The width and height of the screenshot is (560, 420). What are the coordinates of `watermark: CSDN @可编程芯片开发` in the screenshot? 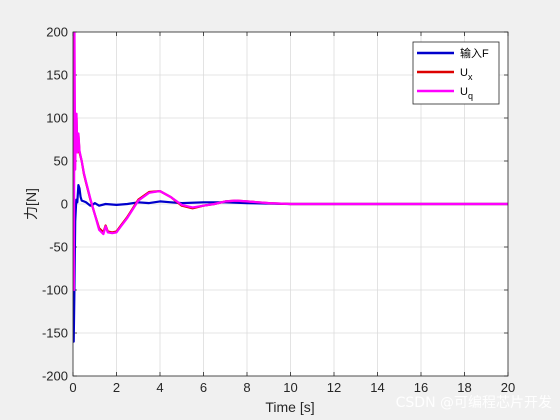 It's located at (474, 403).